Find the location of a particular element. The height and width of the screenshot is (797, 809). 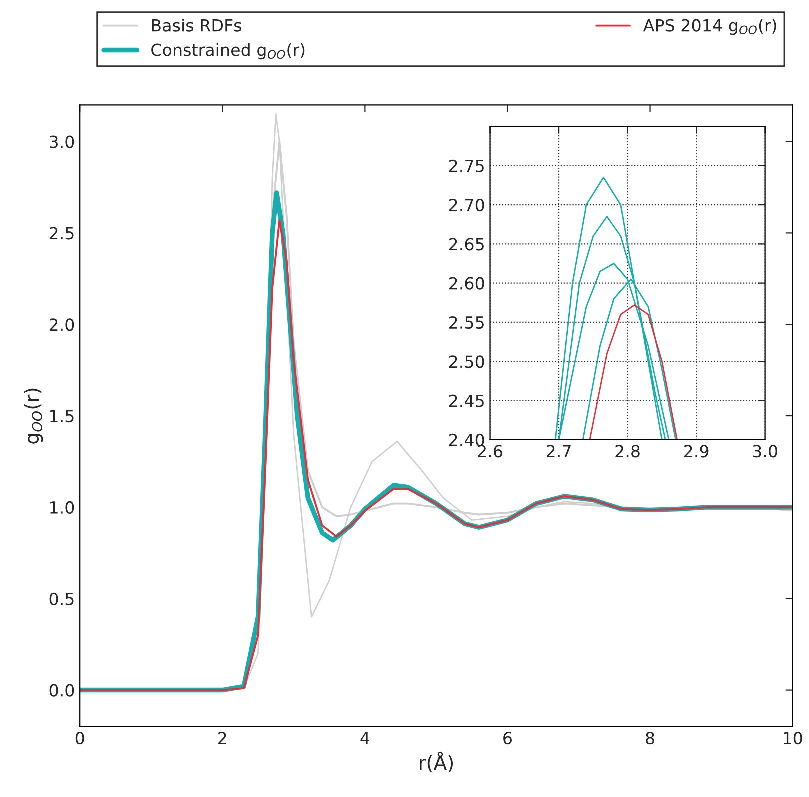

x-tick-label: 4 is located at coordinates (365, 738).